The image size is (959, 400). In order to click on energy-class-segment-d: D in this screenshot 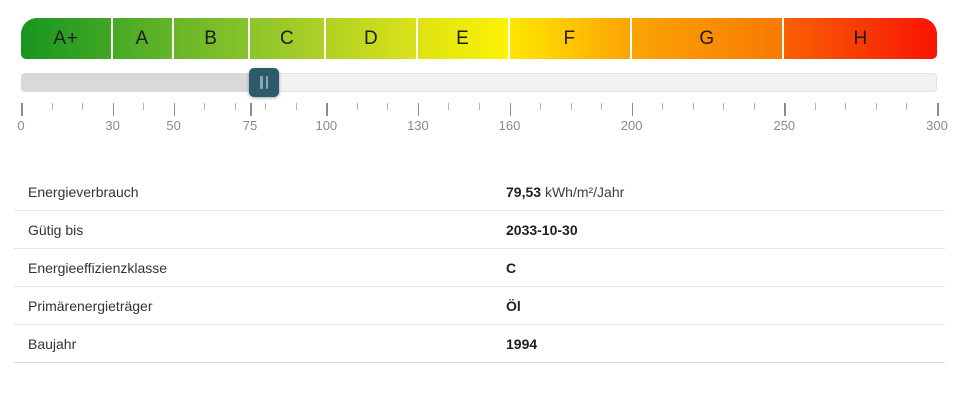, I will do `click(372, 38)`.